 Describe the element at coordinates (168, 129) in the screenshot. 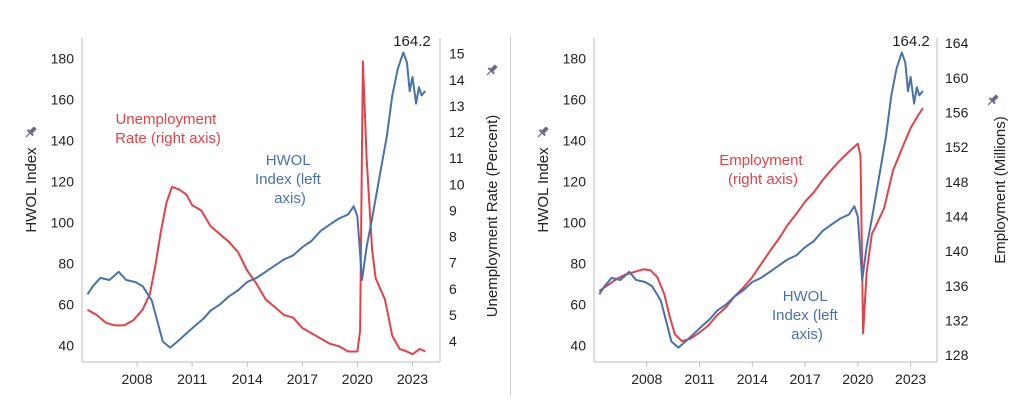

I see `annotation-unemployment: Unemployment Rate (right axis)` at that location.